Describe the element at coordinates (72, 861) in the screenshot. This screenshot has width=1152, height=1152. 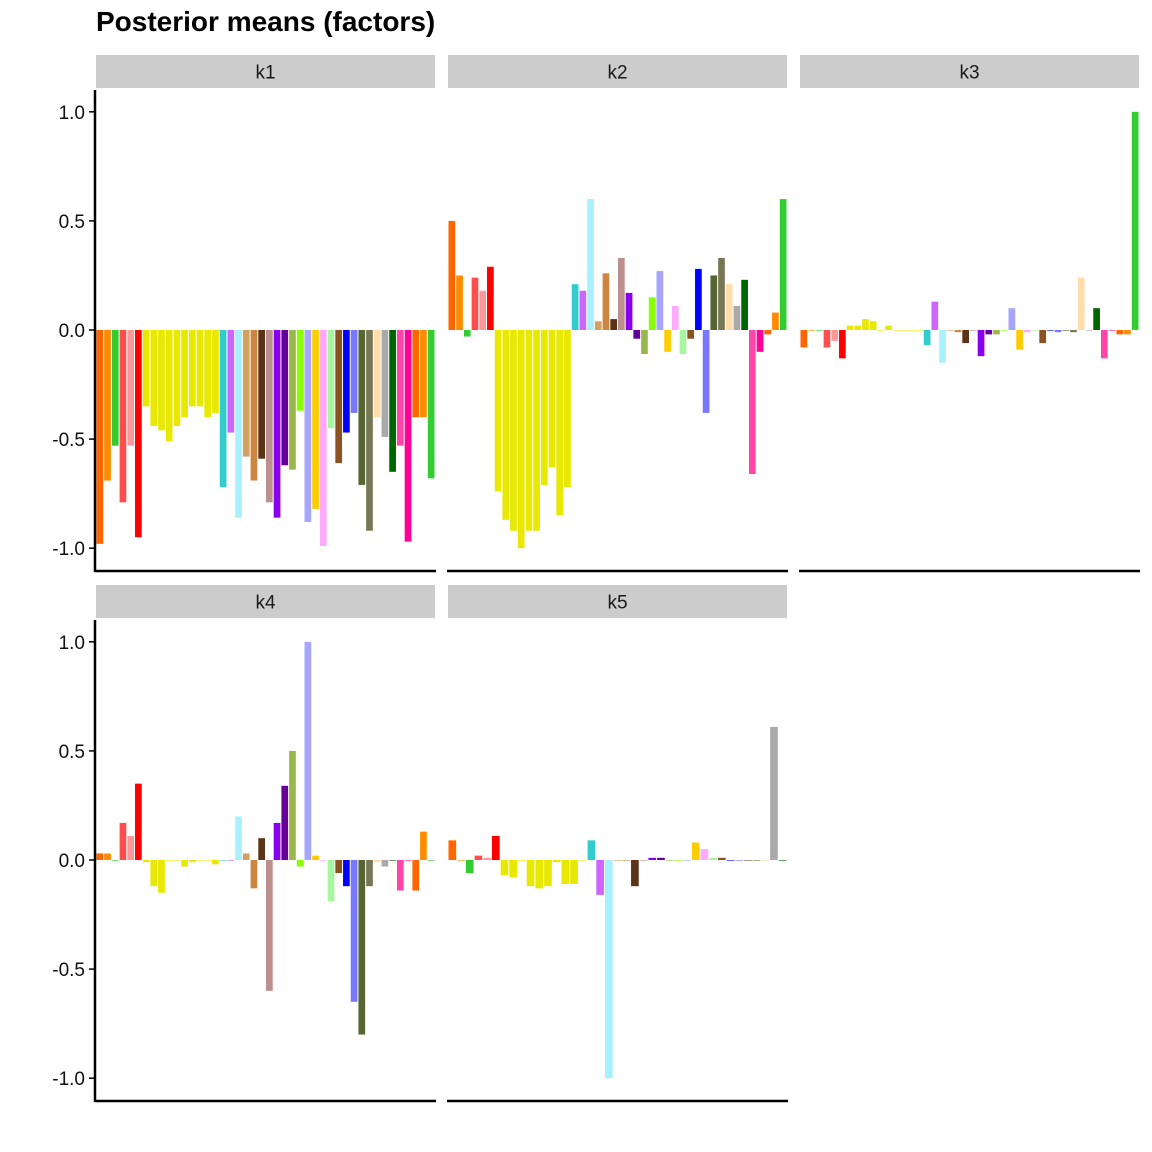
I see `y-tick-label-k4-2: 0.0` at that location.